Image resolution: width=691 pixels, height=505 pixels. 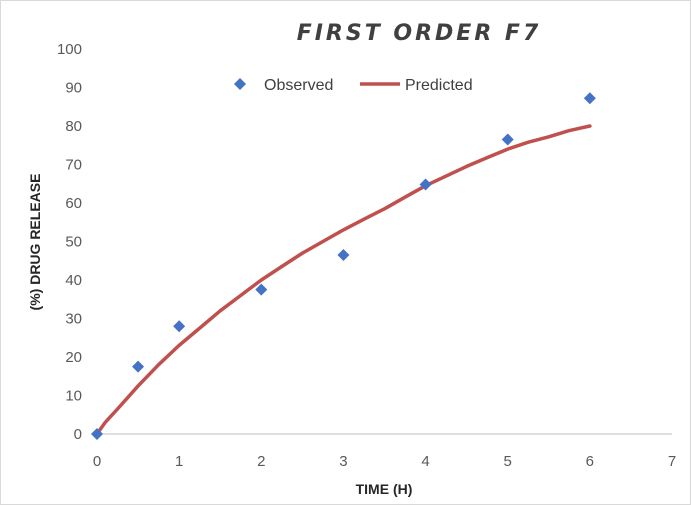 I want to click on y-tick-label-0: 0, so click(x=78, y=434).